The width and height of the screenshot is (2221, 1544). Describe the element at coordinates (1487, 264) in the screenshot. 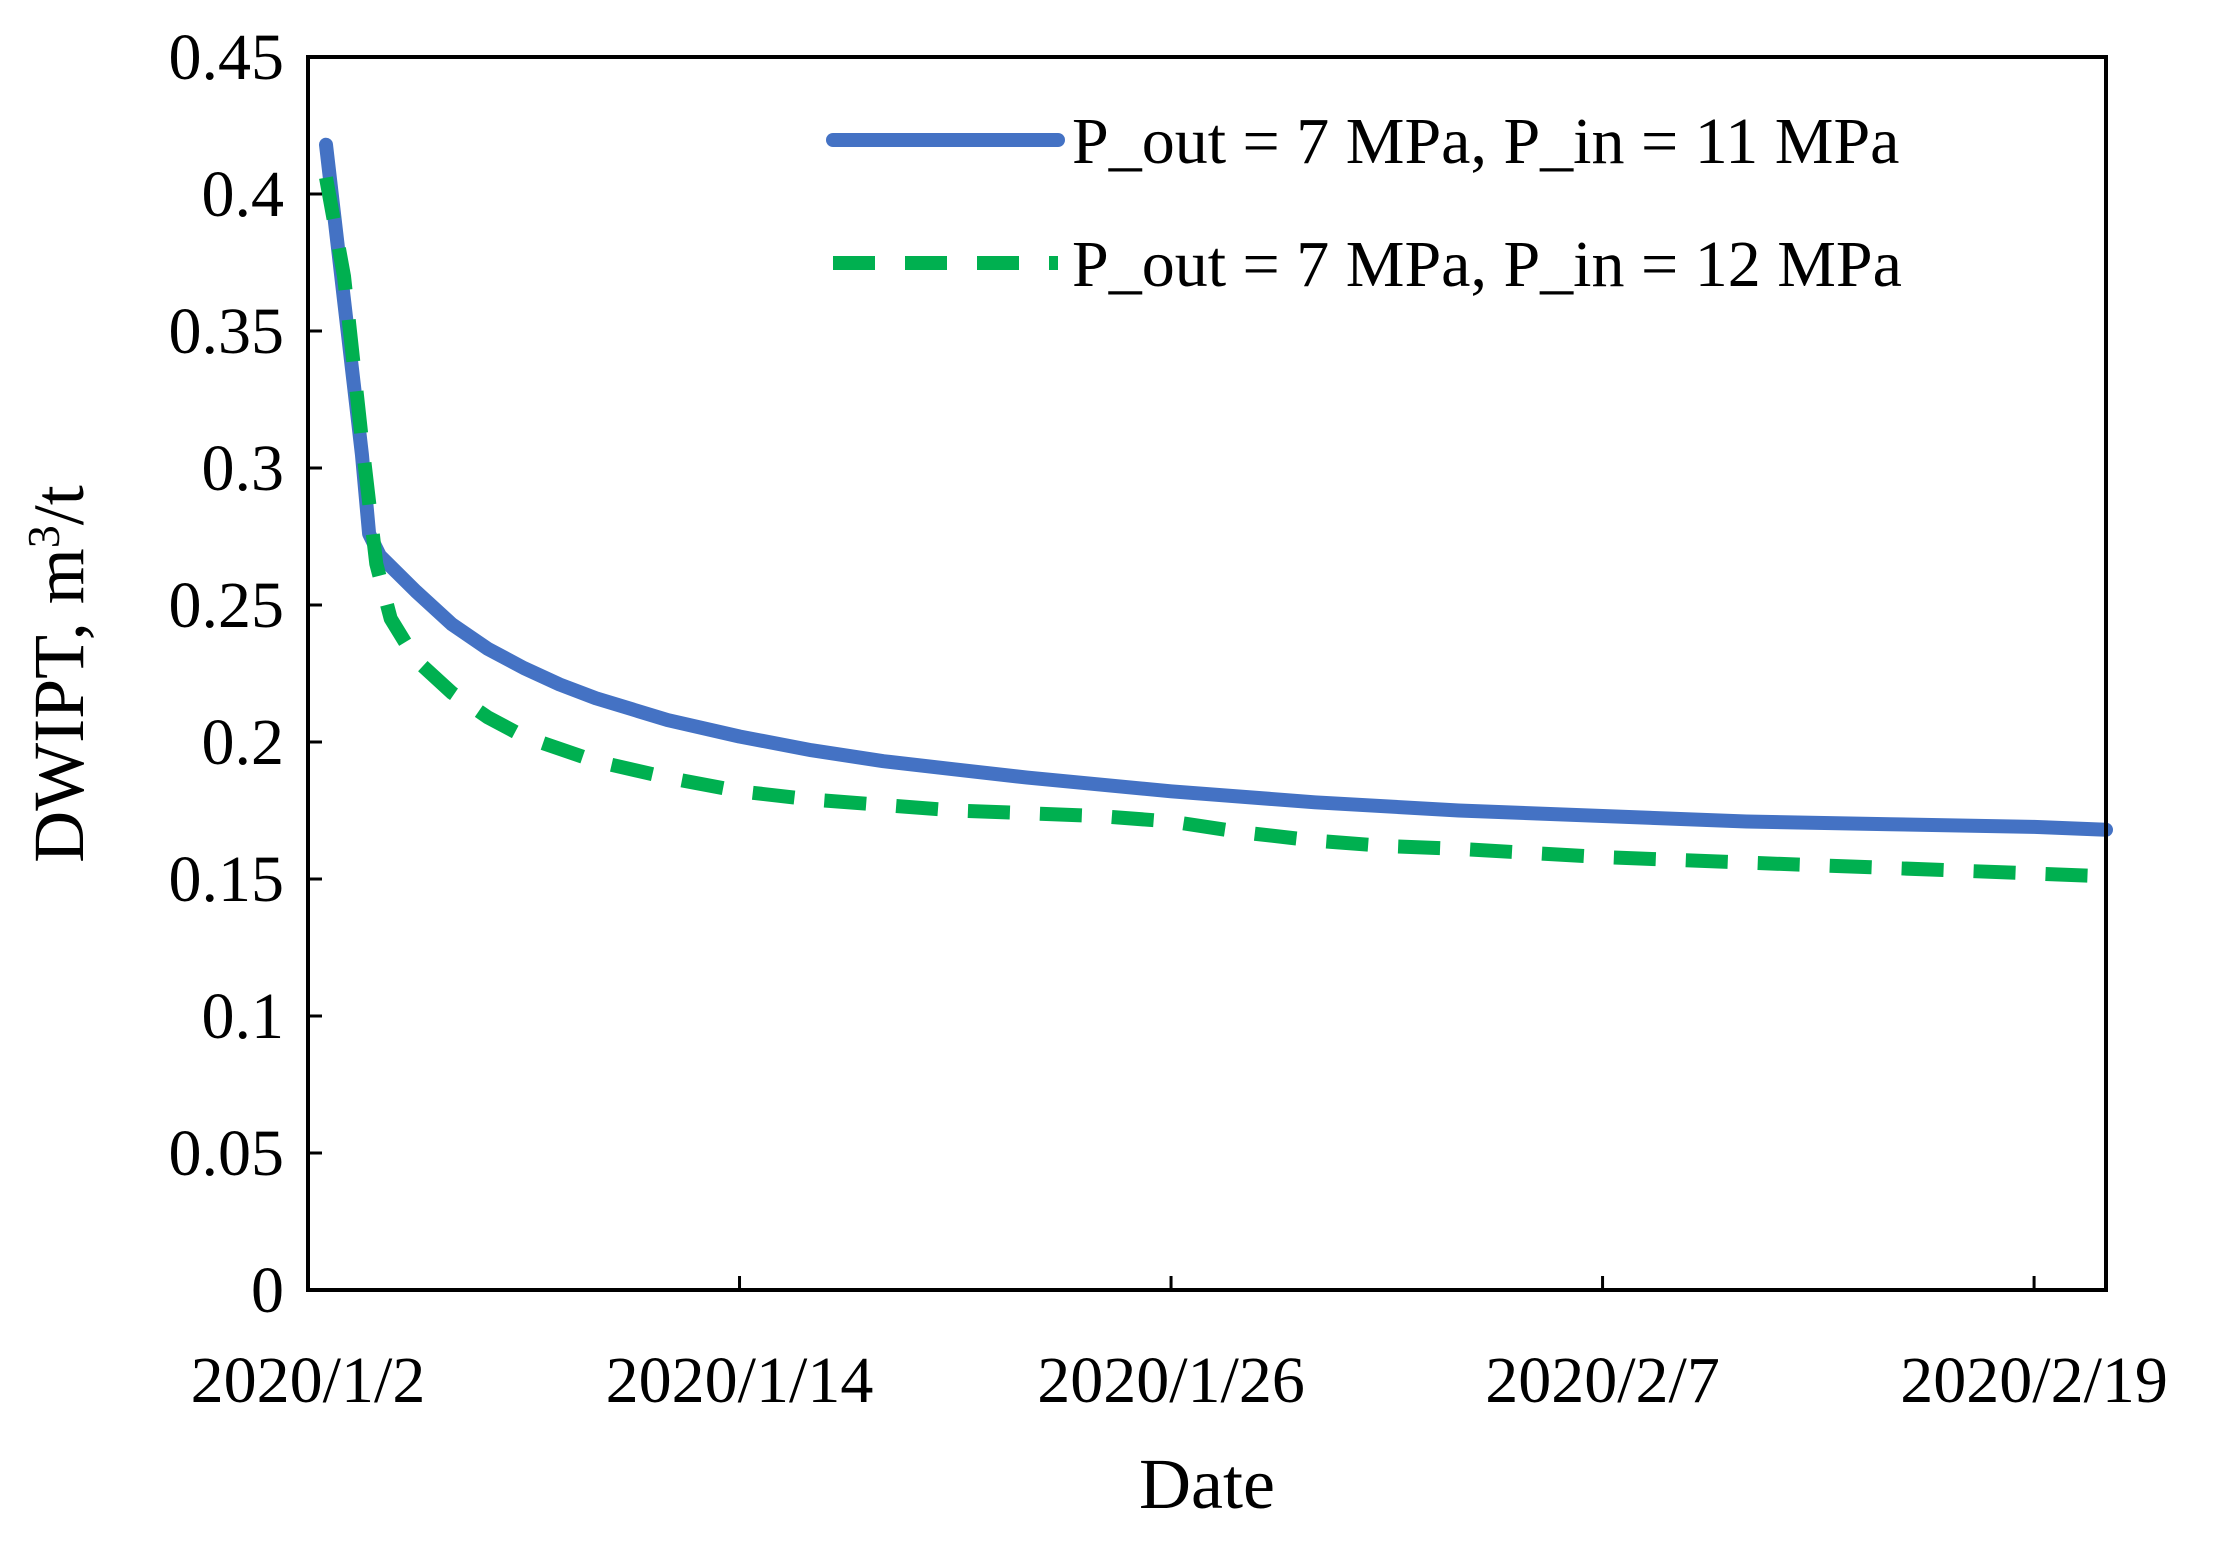

I see `legend-label-series-2: P_out = 7 MPa, P_in = 12 MPa` at that location.